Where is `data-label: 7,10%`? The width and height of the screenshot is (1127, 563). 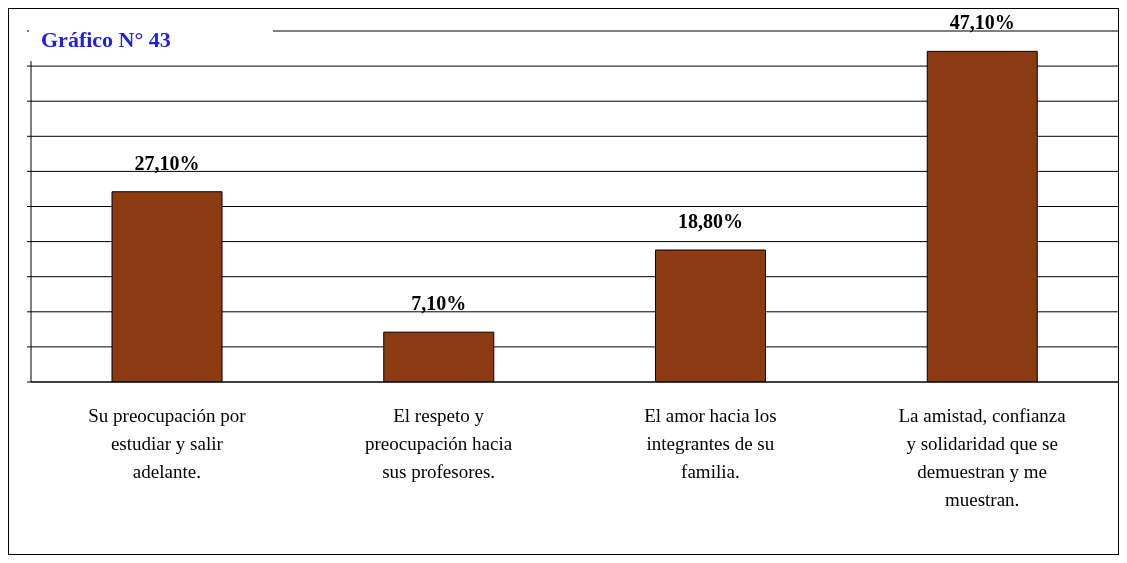 data-label: 7,10% is located at coordinates (439, 303).